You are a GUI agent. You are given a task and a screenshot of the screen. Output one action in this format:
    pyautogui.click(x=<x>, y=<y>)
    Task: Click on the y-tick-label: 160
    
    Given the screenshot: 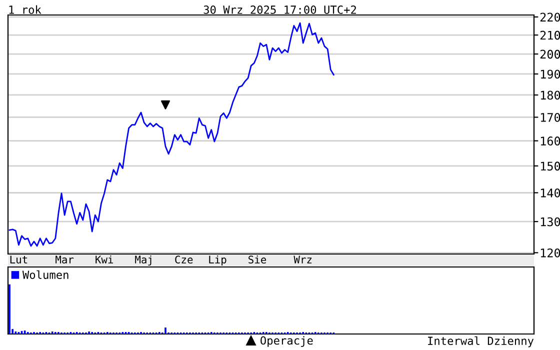 What is the action you would take?
    pyautogui.click(x=550, y=141)
    